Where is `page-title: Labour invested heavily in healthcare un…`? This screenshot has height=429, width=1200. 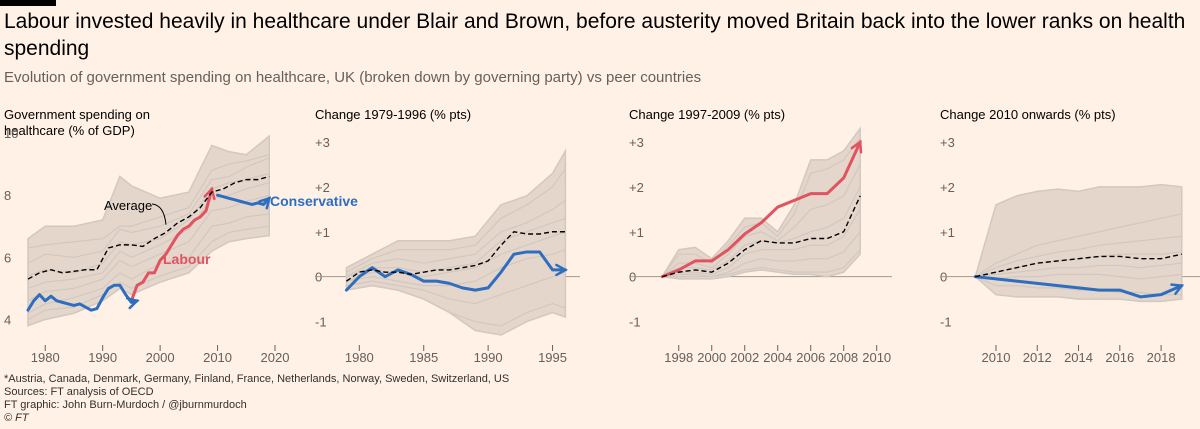
page-title: Labour invested heavily in healthcare un… is located at coordinates (595, 35).